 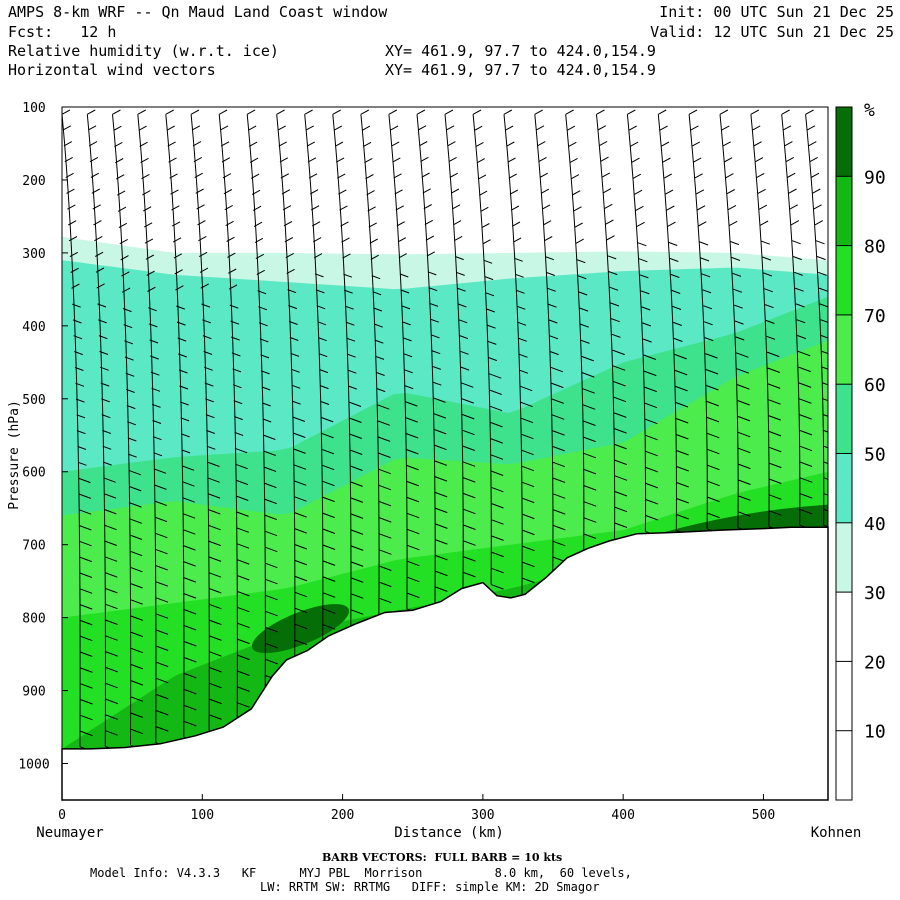 I want to click on colorbar-label: 10, so click(x=875, y=732).